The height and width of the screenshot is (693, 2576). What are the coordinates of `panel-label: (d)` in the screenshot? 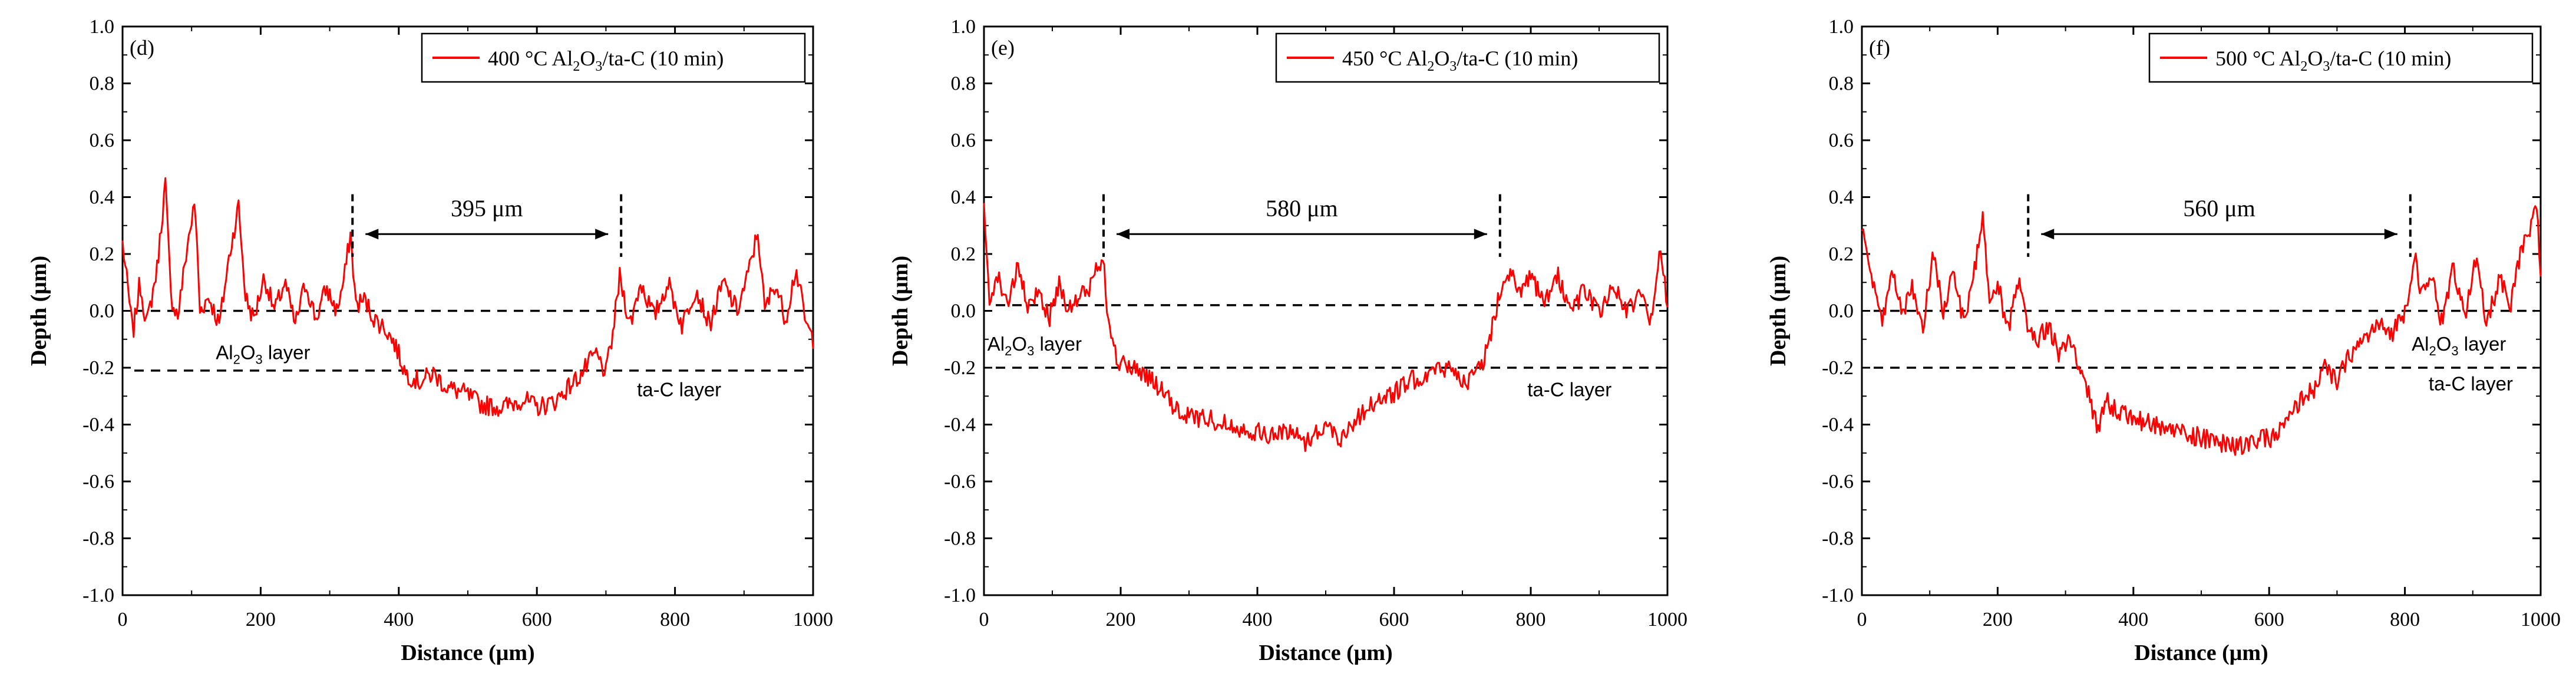 It's located at (142, 48).